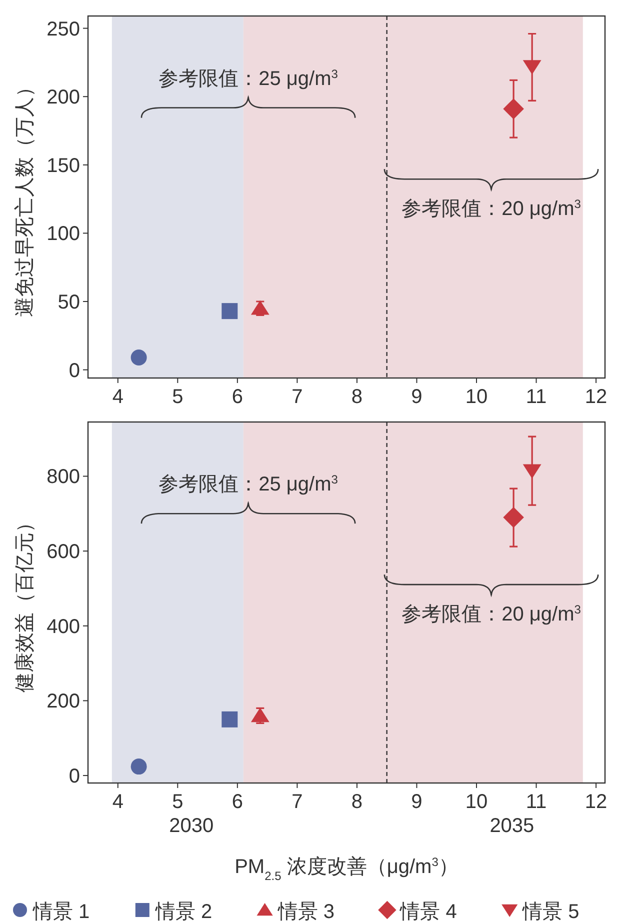 The height and width of the screenshot is (921, 618). What do you see at coordinates (63, 234) in the screenshot?
I see `y-tick-label: 100` at bounding box center [63, 234].